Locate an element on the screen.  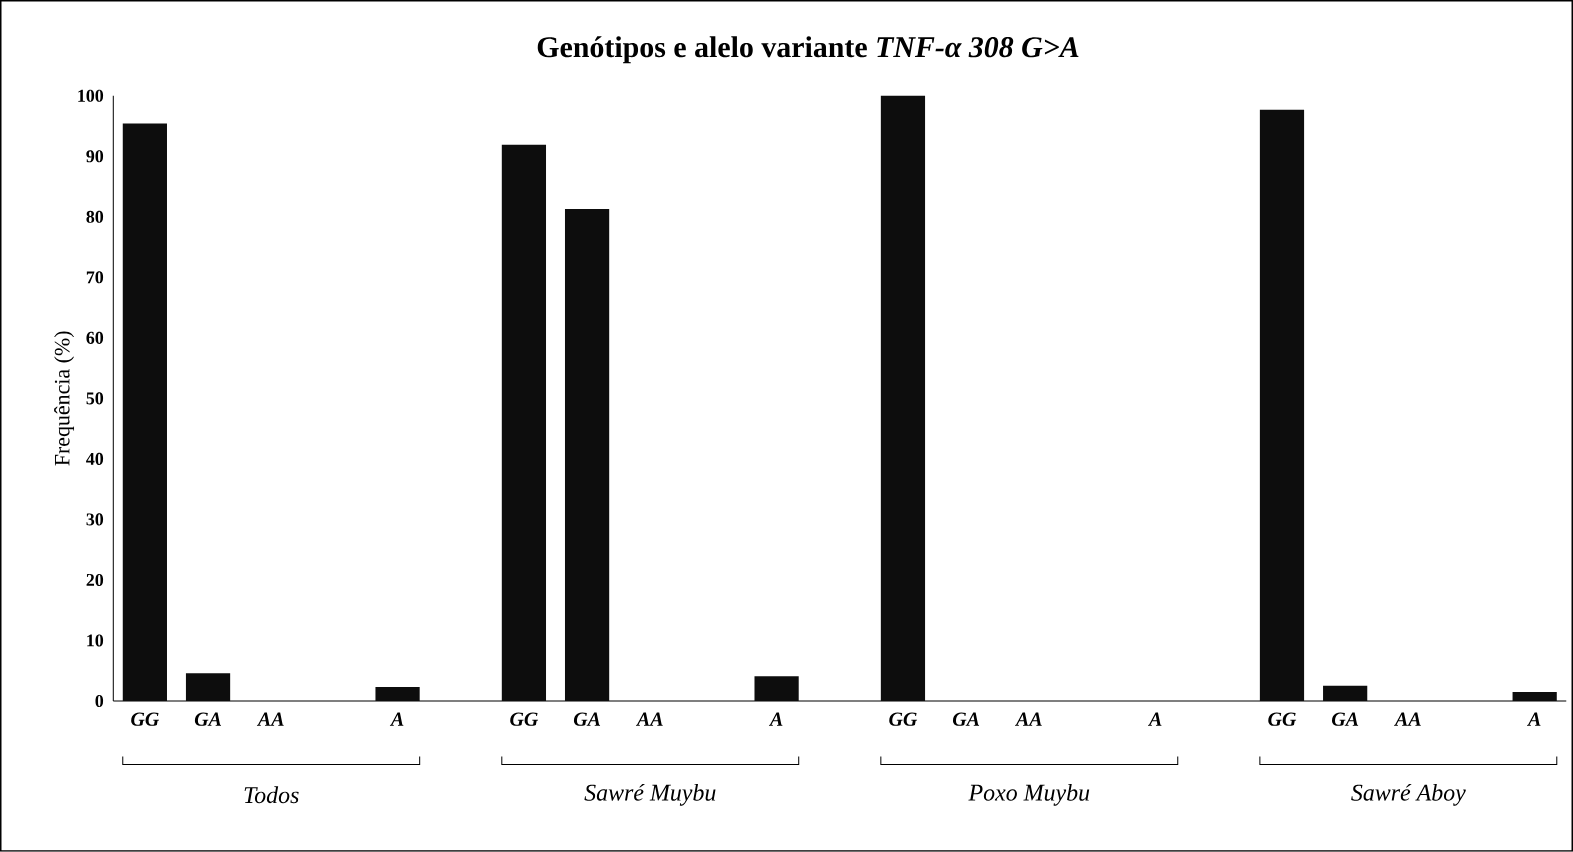
text: Poxo Muybu is located at coordinates (1029, 795).